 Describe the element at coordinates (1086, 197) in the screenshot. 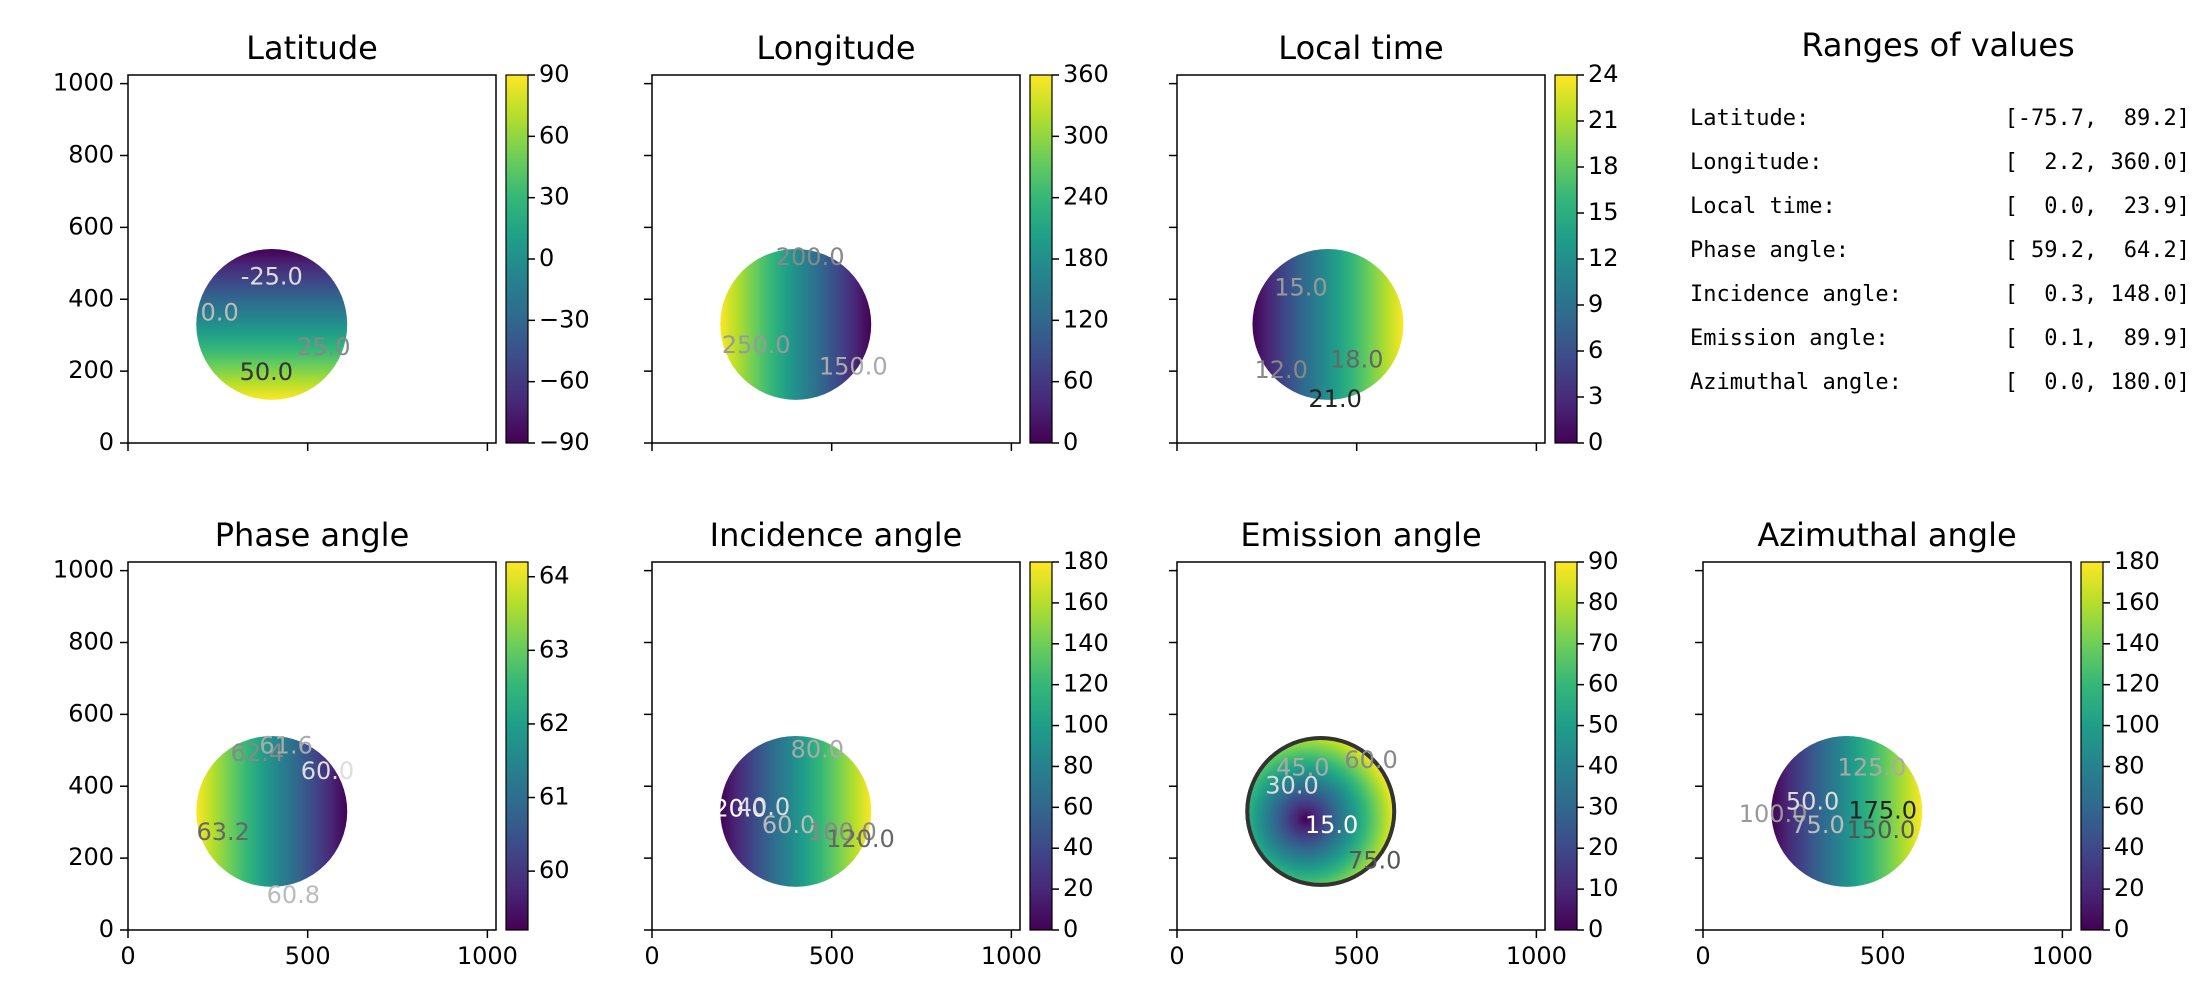

I see `colorbar-tick-label: 240` at that location.